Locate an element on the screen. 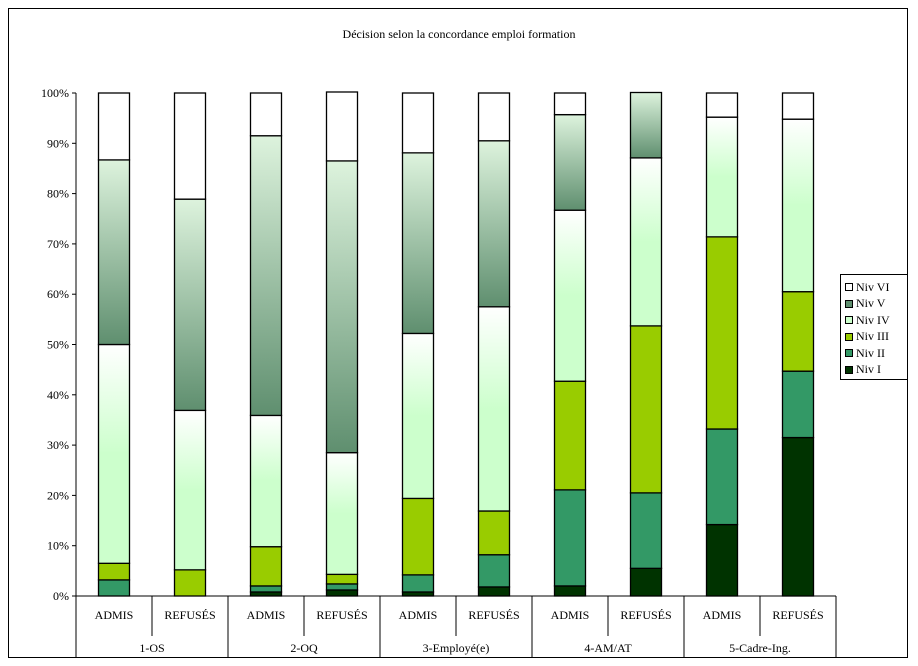  legend-label: Niv VI is located at coordinates (873, 286).